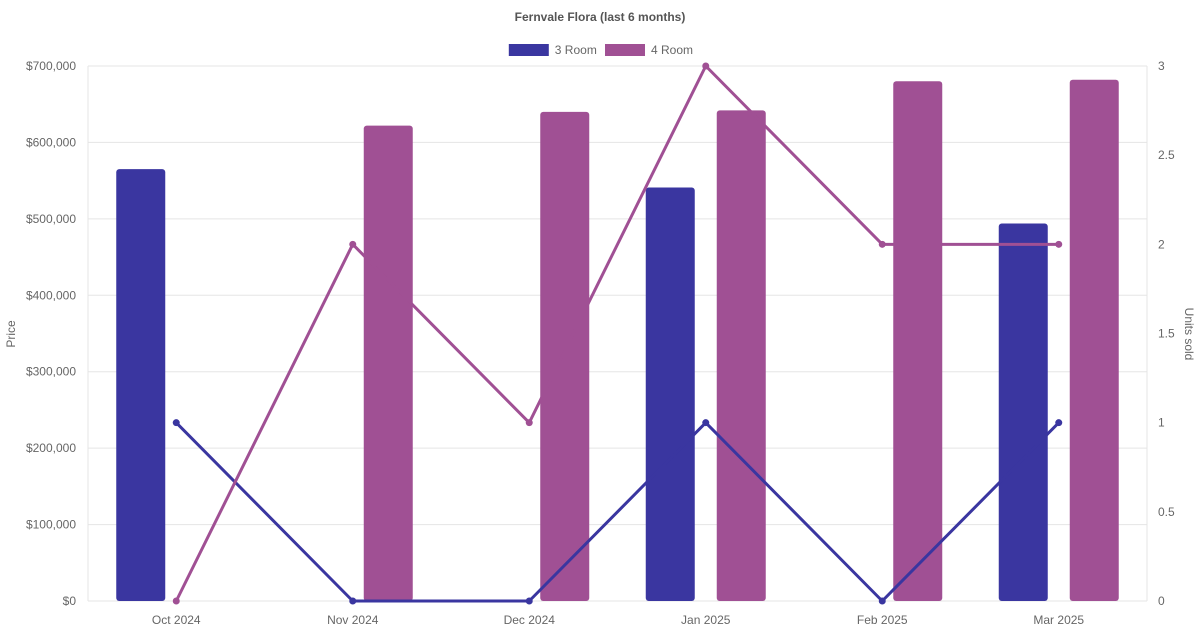  Describe the element at coordinates (600, 50) in the screenshot. I see `legend: 3 Room 4 Room` at that location.